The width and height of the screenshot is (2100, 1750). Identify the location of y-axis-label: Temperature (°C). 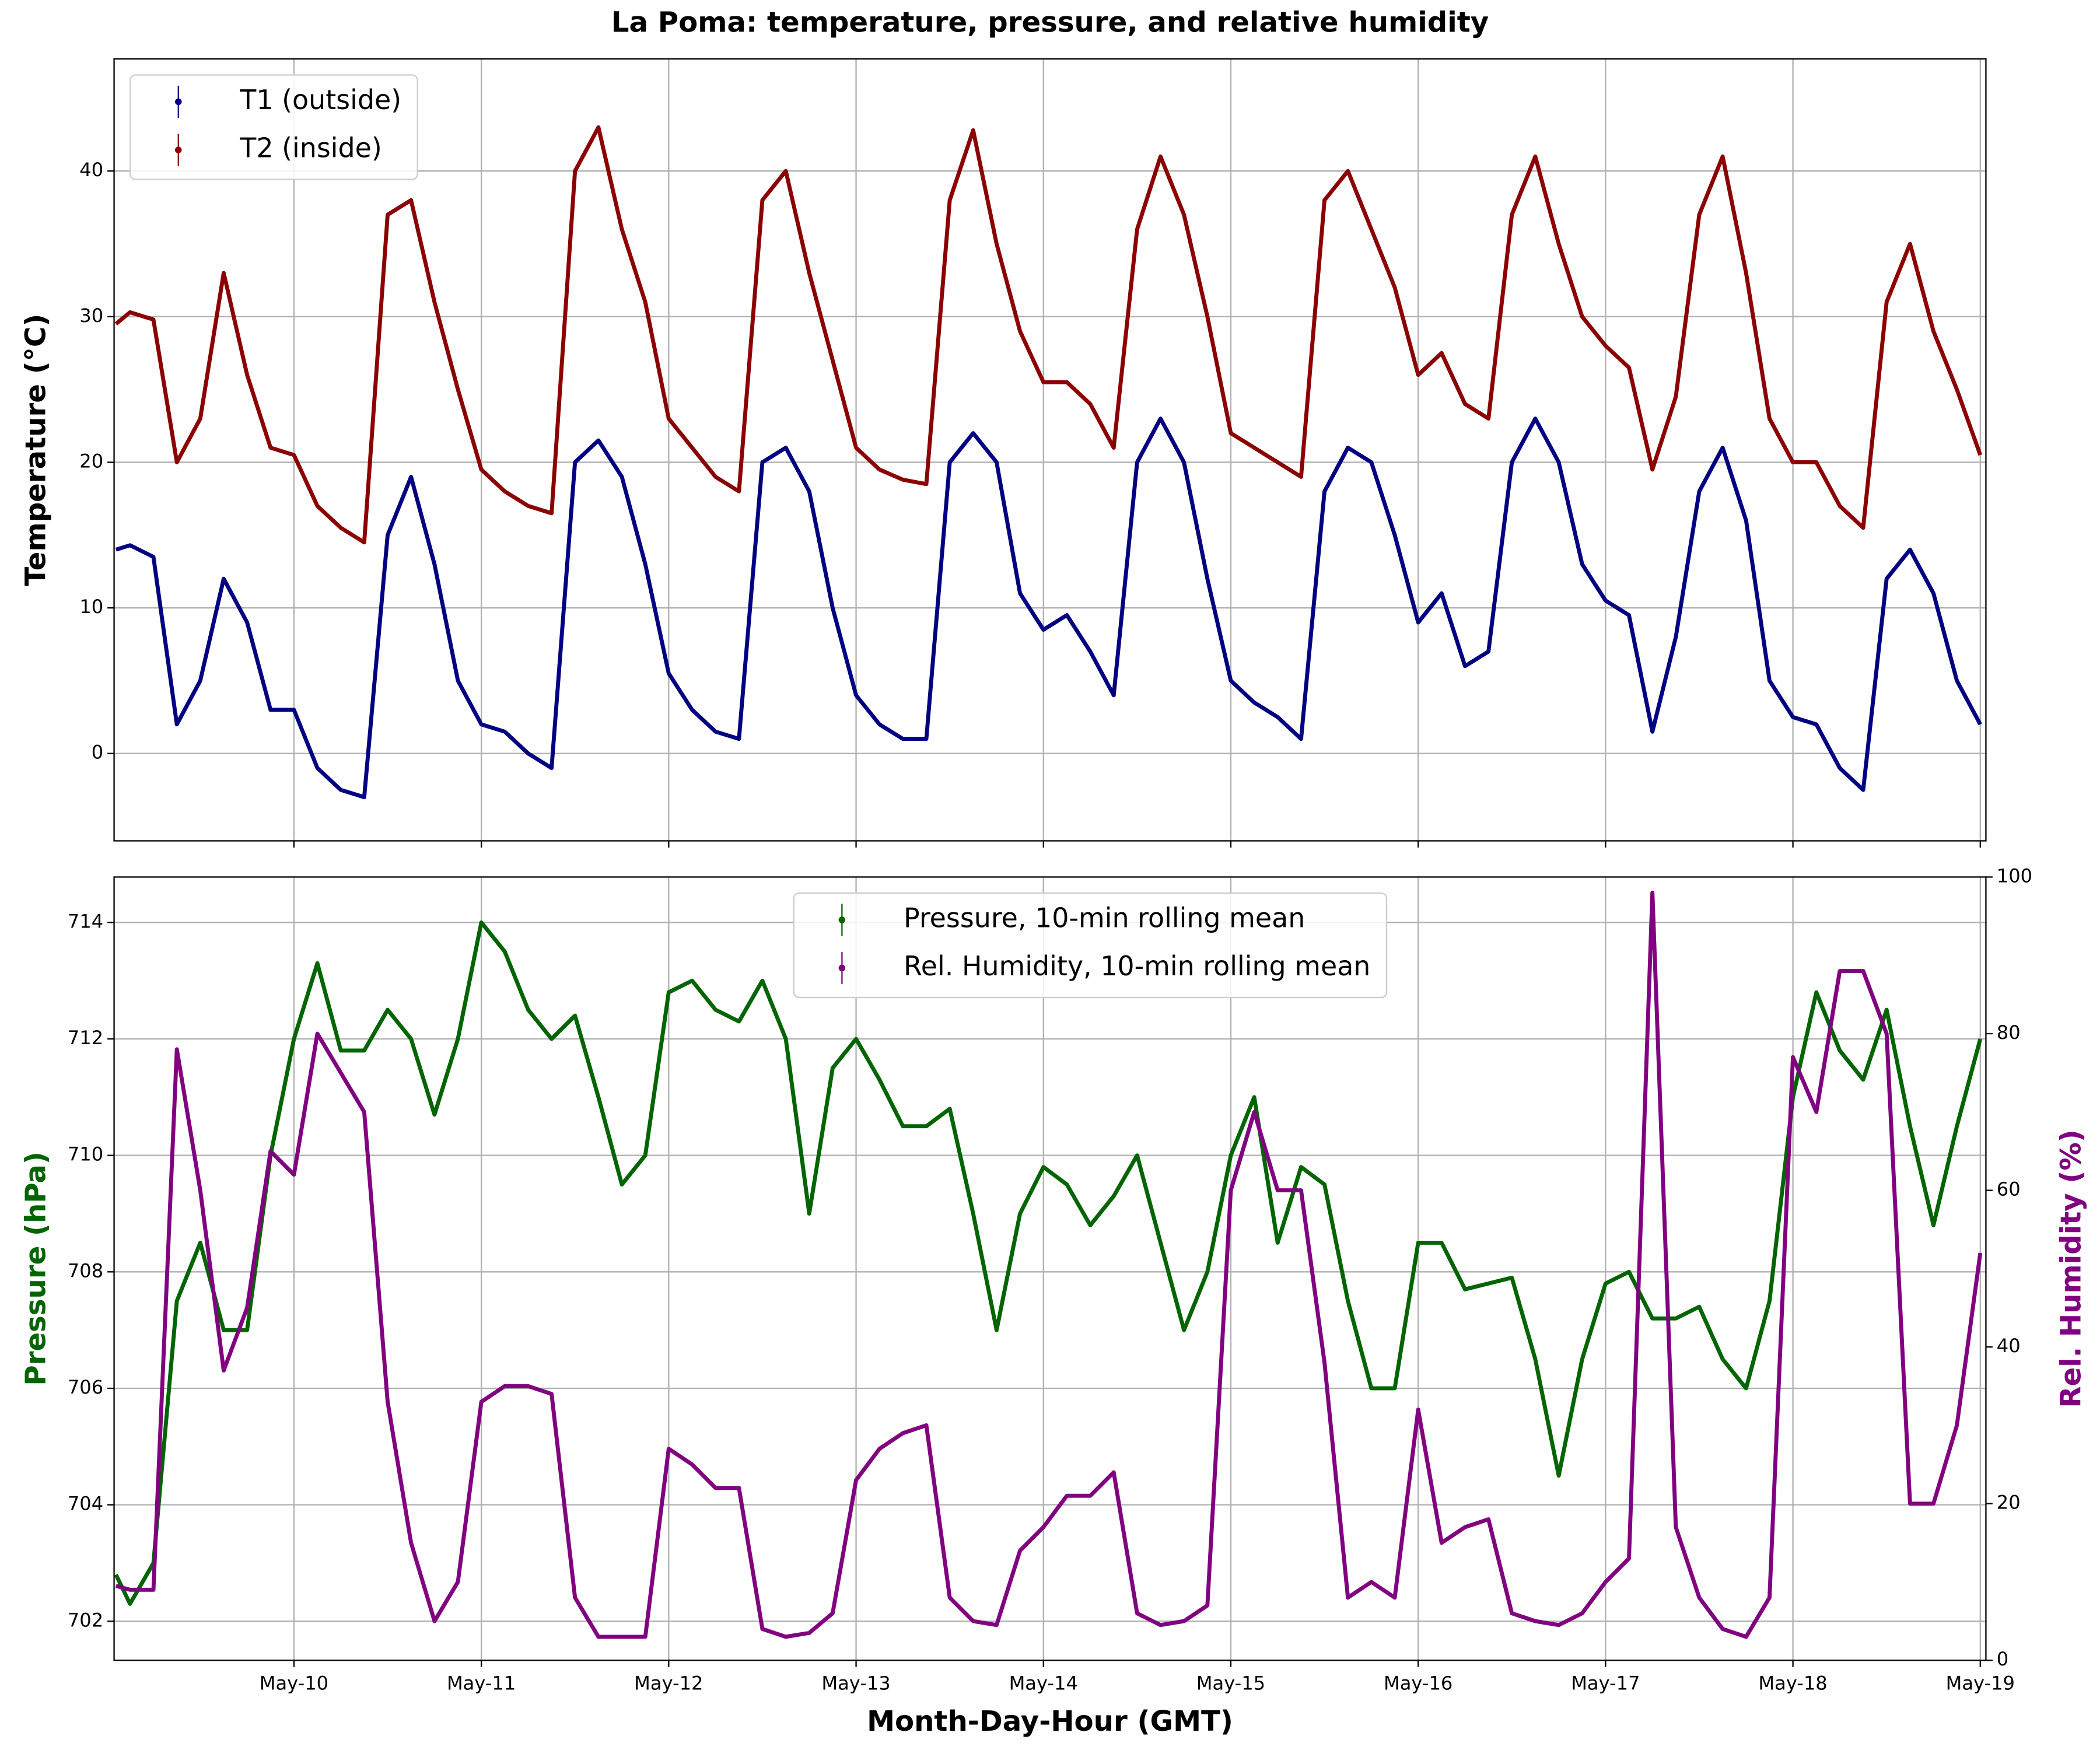
(36, 450).